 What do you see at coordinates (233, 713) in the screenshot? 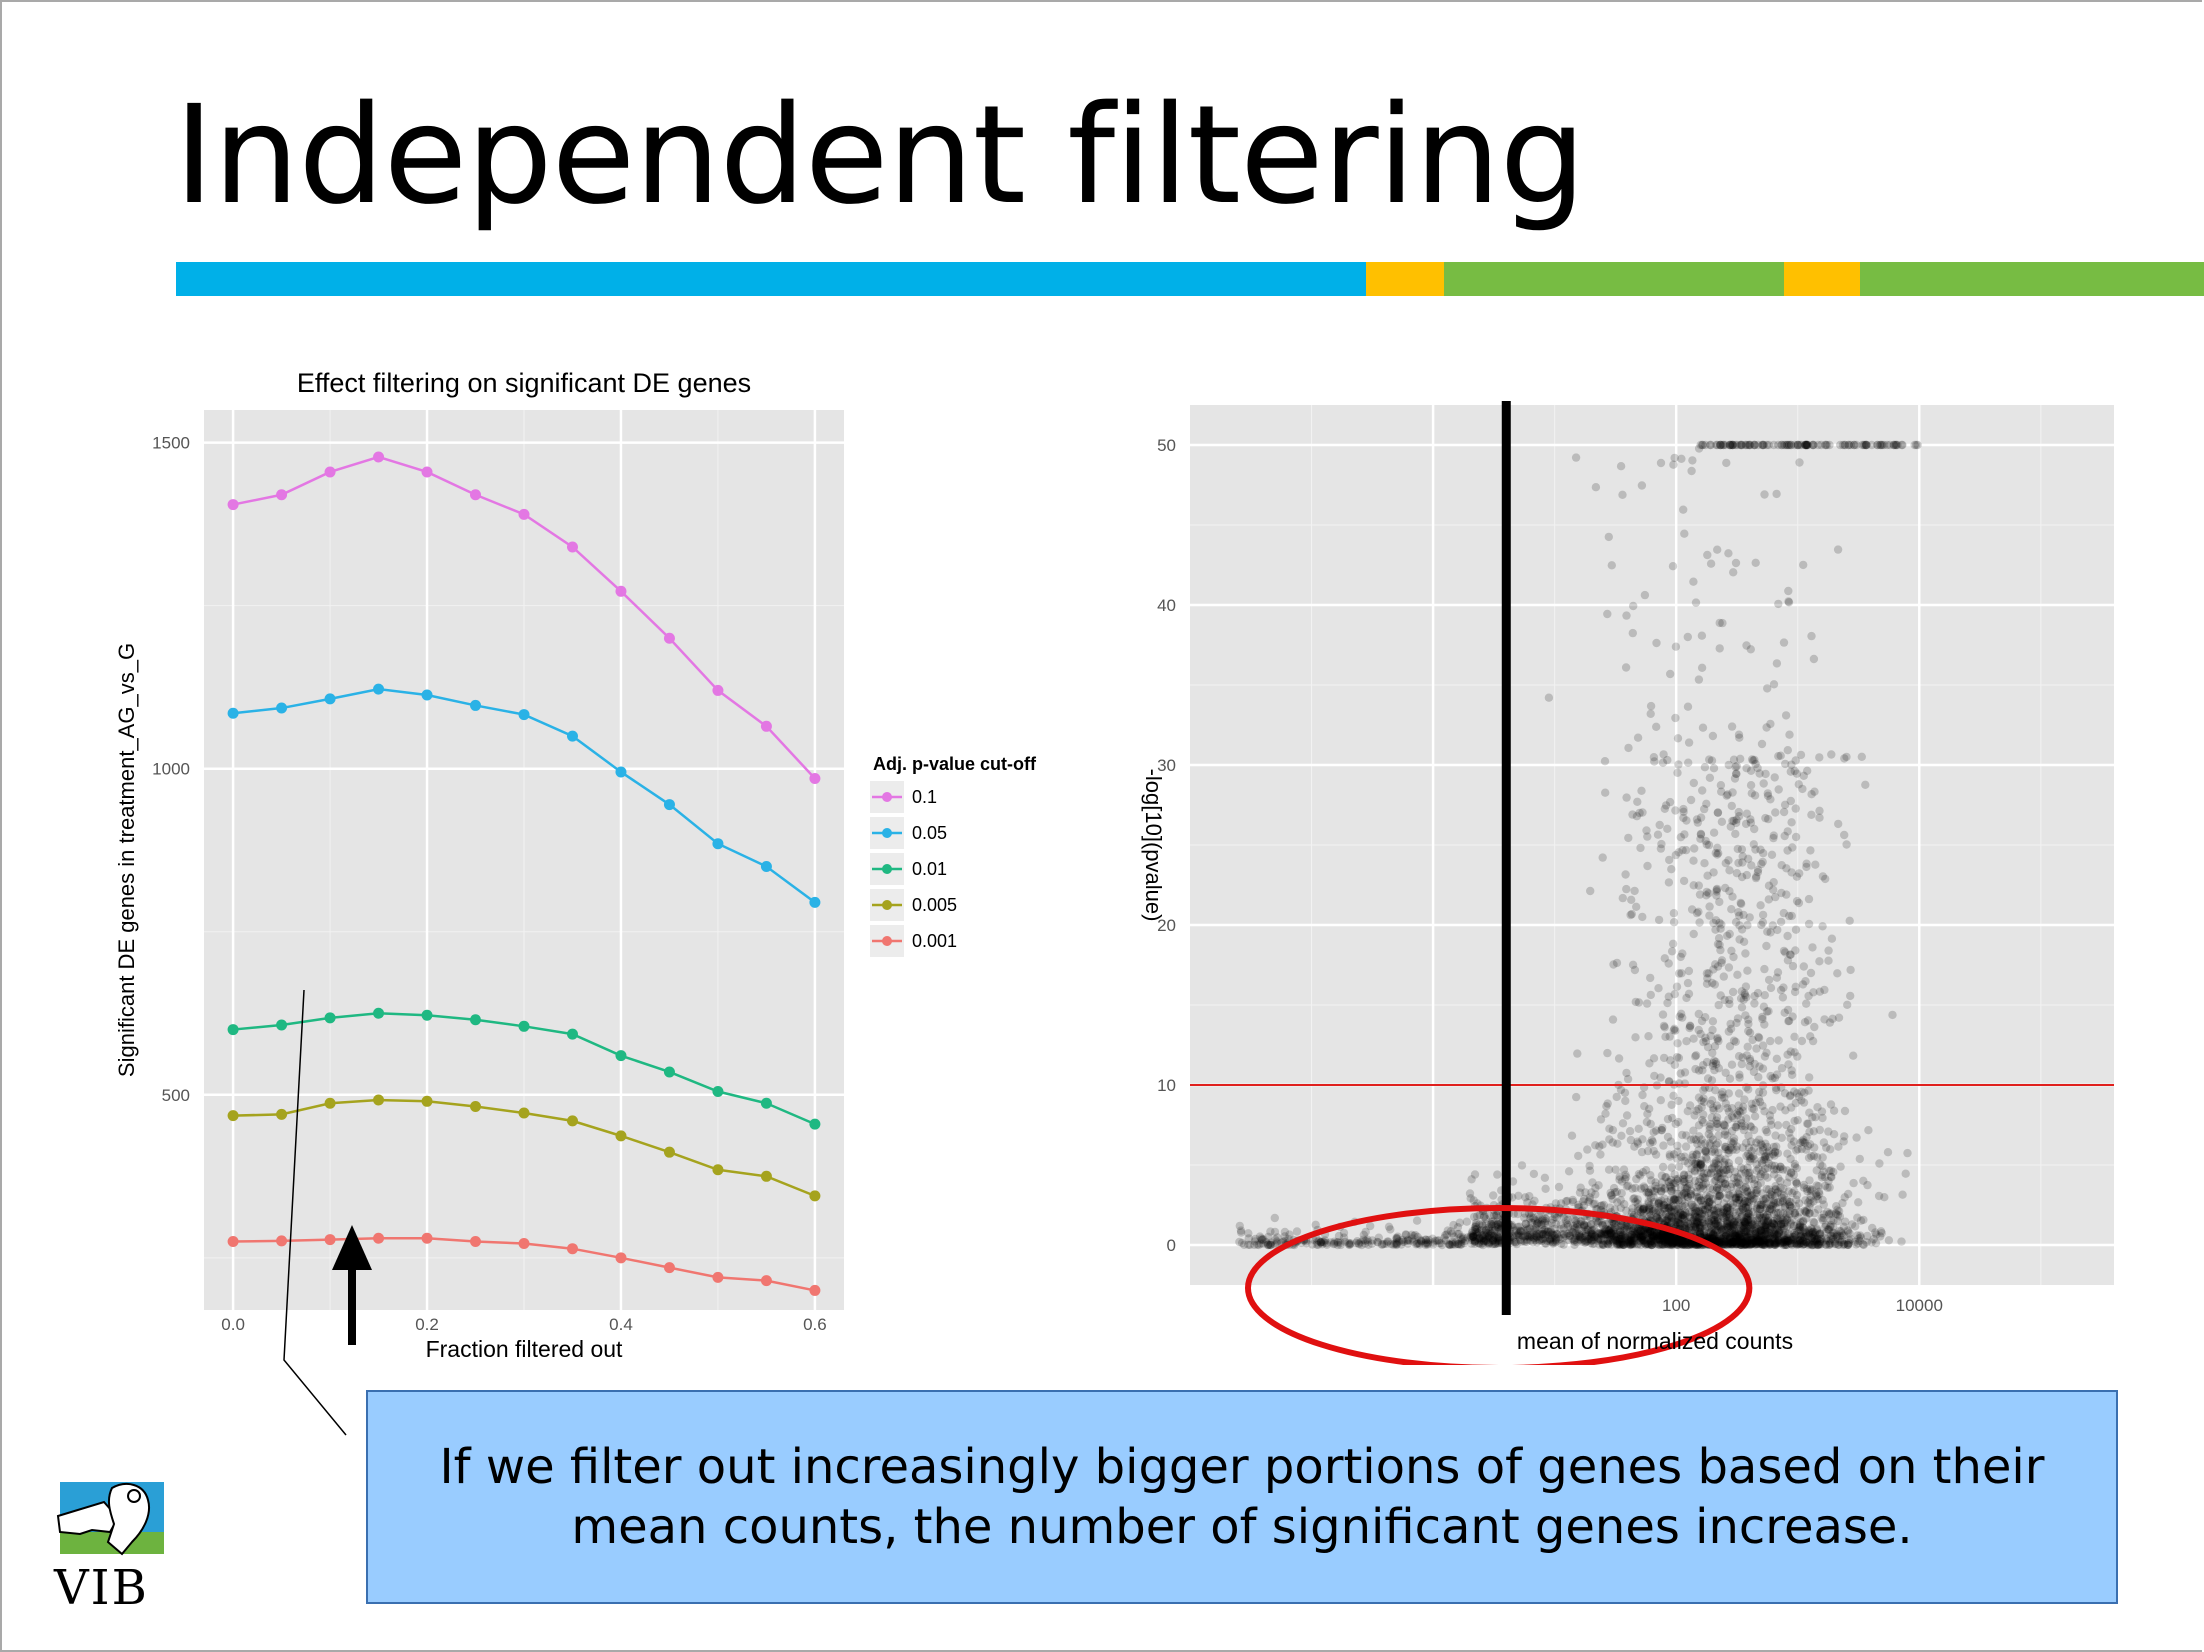
I see `data-point-0.05` at bounding box center [233, 713].